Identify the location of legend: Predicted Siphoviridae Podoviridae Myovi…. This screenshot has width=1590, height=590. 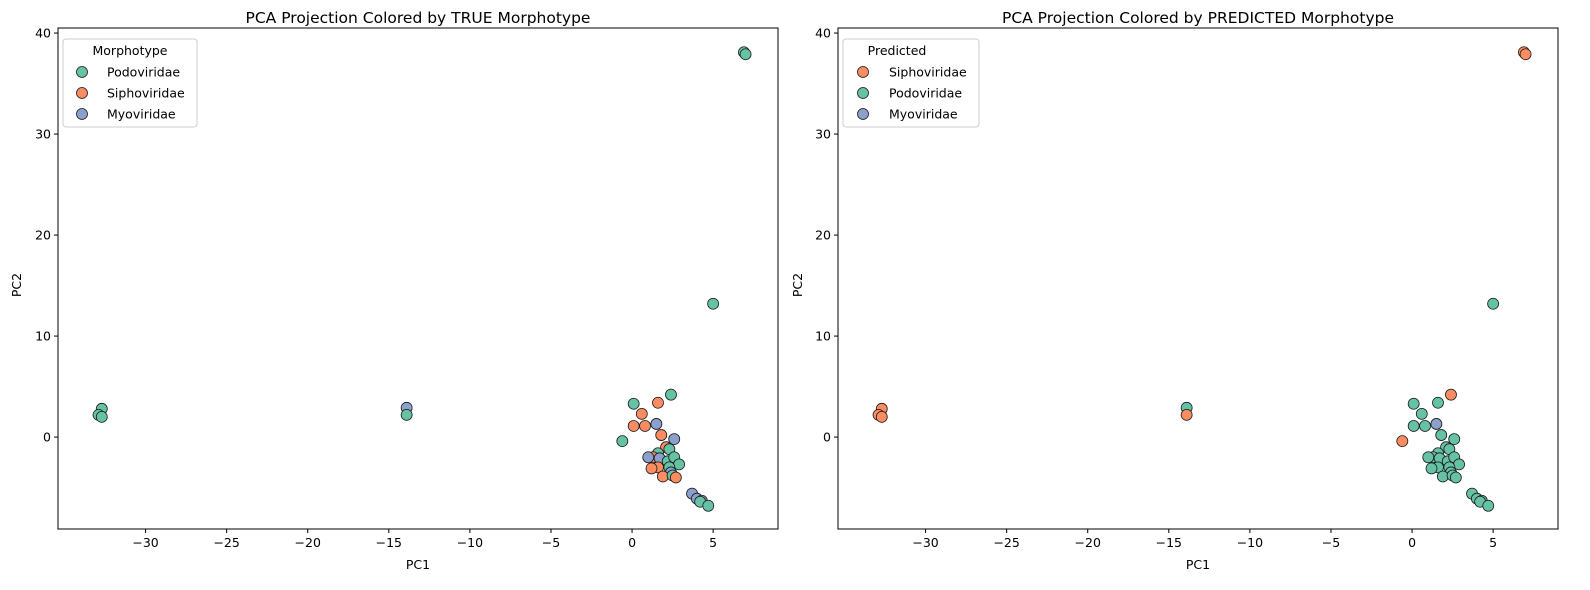
(911, 83).